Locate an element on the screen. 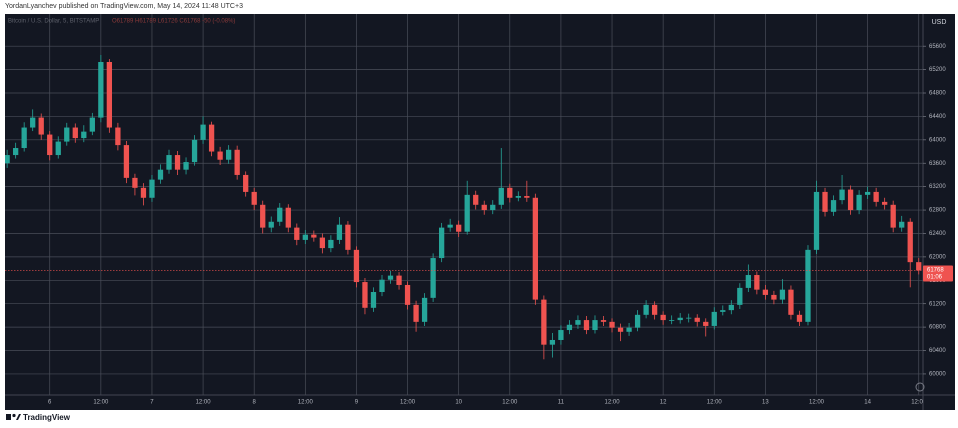  brand-logo is located at coordinates (13, 416).